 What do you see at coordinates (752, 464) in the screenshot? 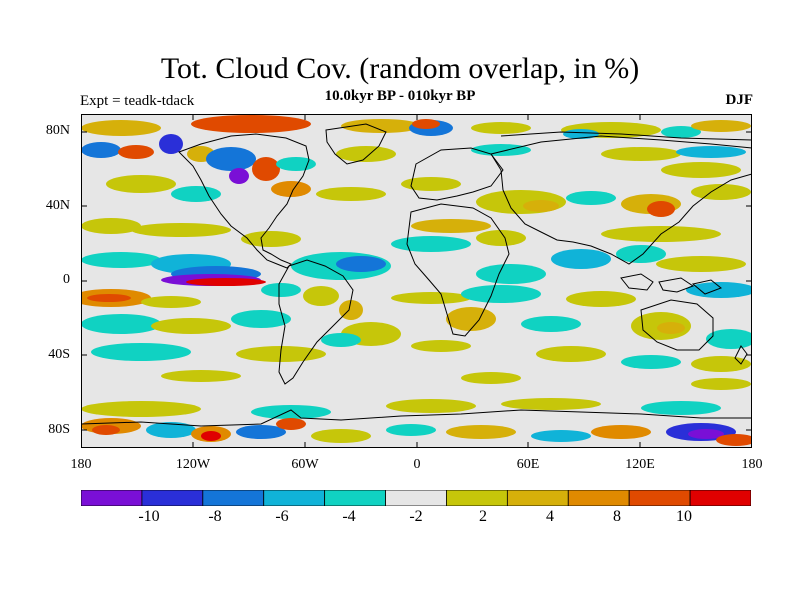
I see `lon-tick-180e: 180` at bounding box center [752, 464].